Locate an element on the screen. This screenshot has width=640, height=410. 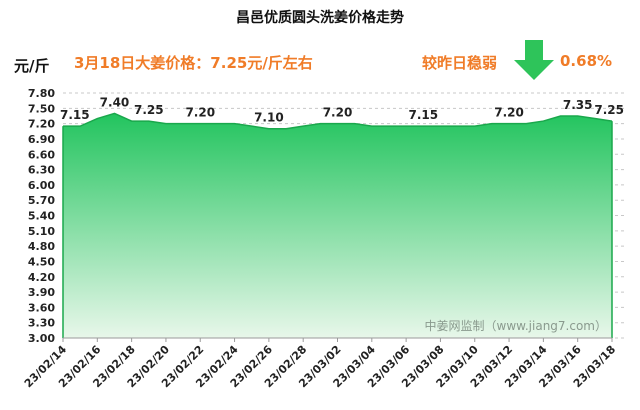
y-tick-label: 3.90 is located at coordinates (41, 292).